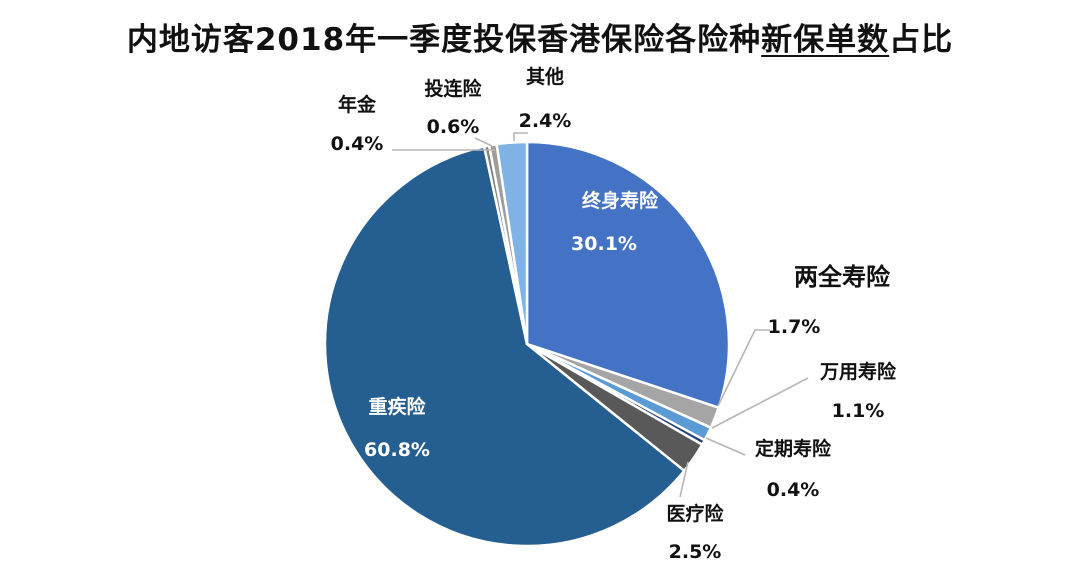 The width and height of the screenshot is (1080, 578). Describe the element at coordinates (444, 40) in the screenshot. I see `title-part-1: 内地访客2018年一季度投保香港保险各险种` at that location.